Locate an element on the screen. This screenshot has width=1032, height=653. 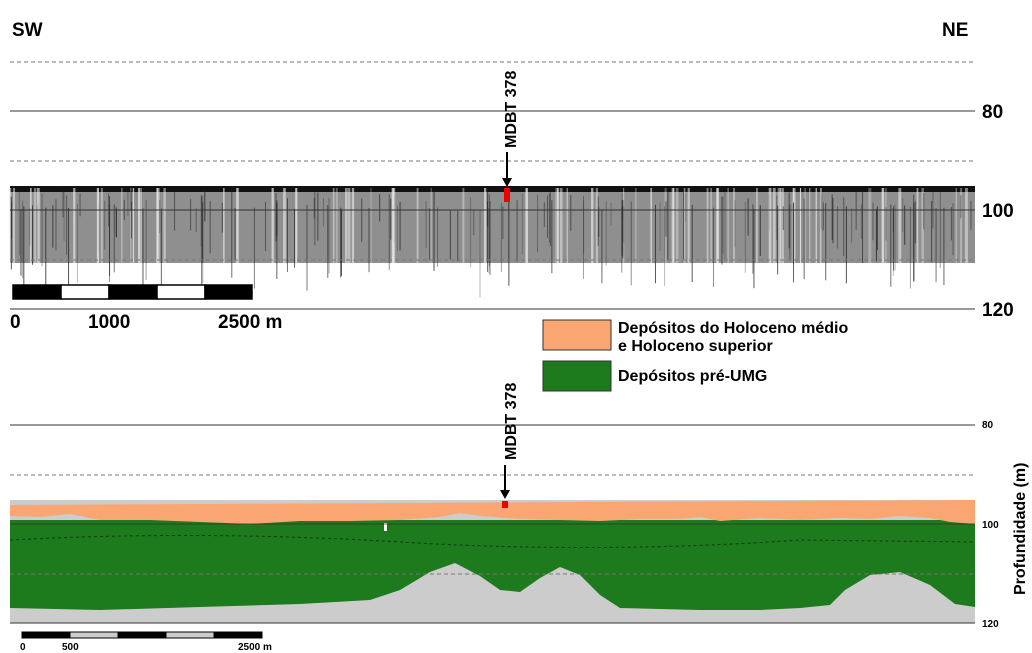
seafloor-reflector is located at coordinates (492, 189).